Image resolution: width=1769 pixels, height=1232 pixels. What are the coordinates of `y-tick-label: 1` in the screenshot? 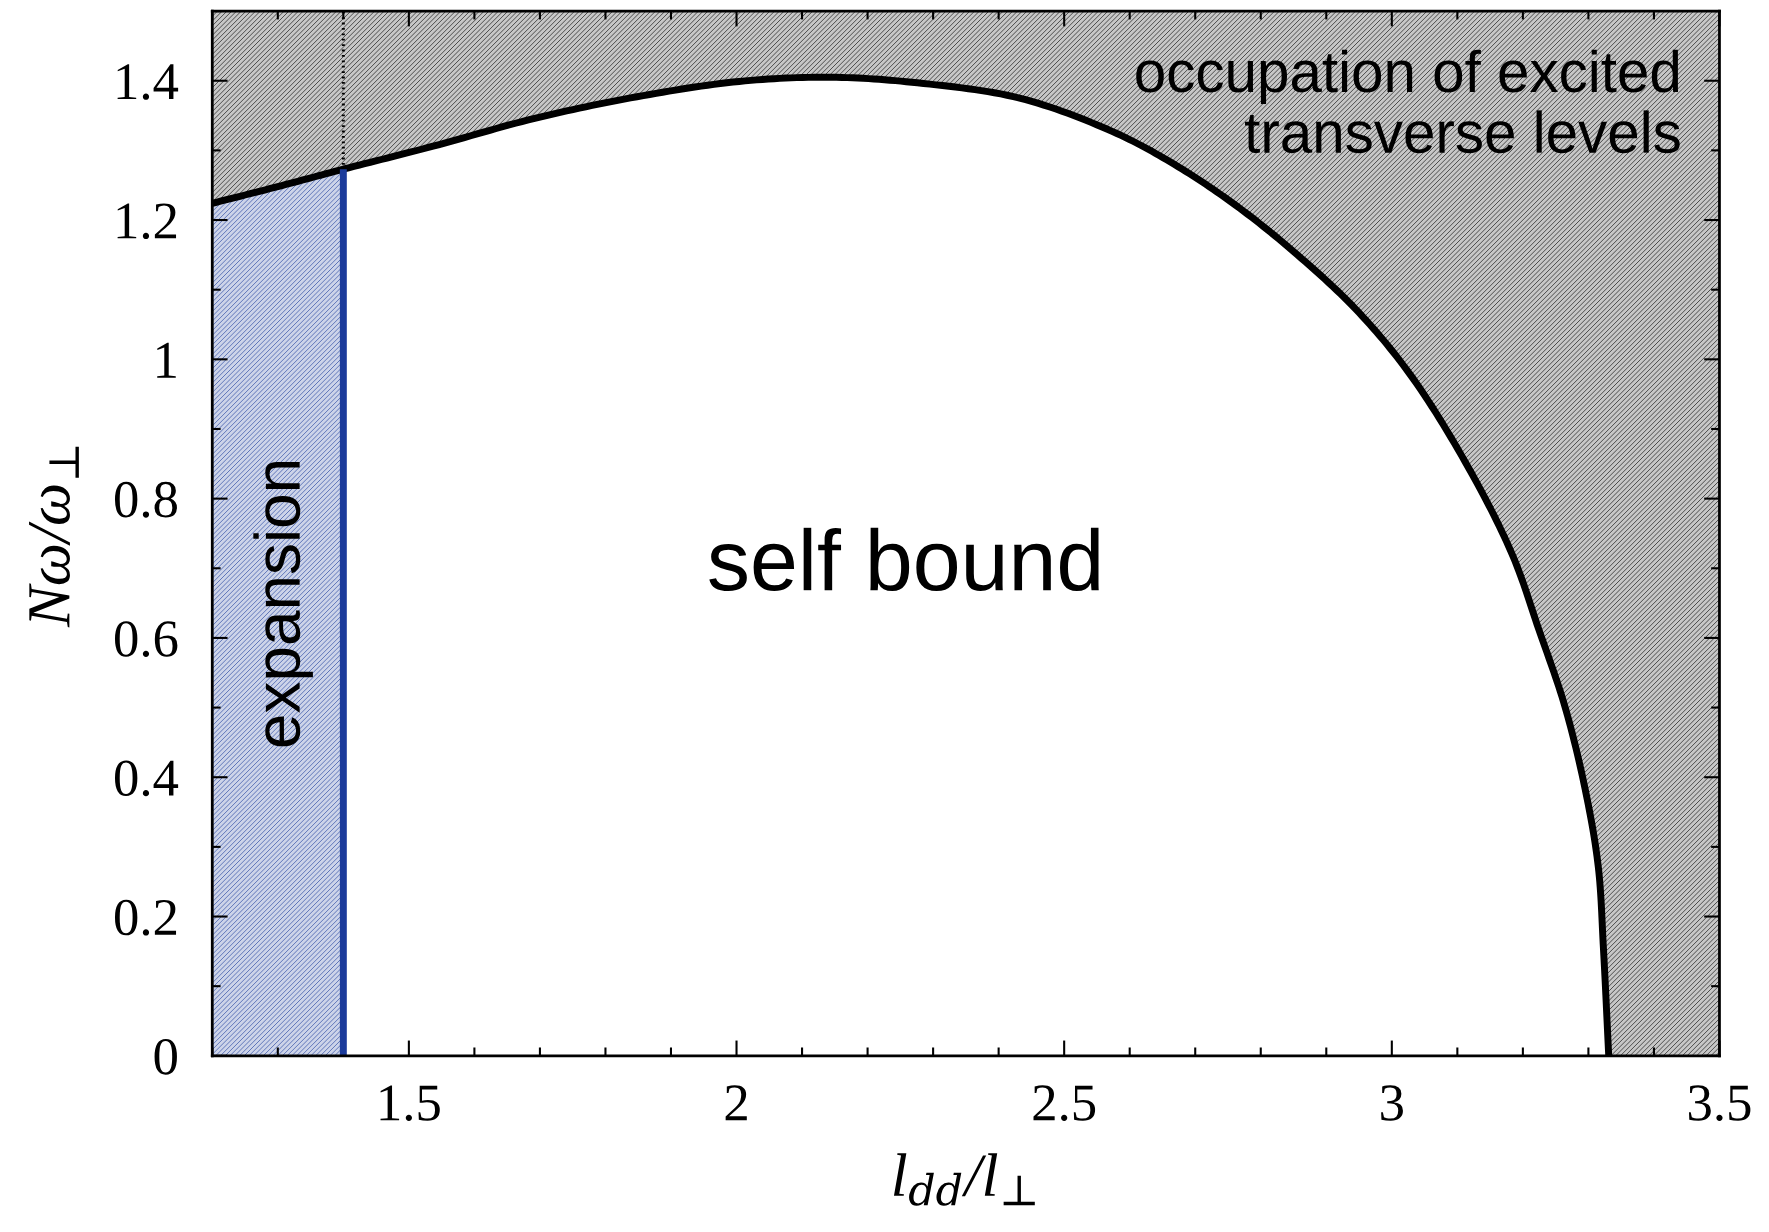 It's located at (166, 360).